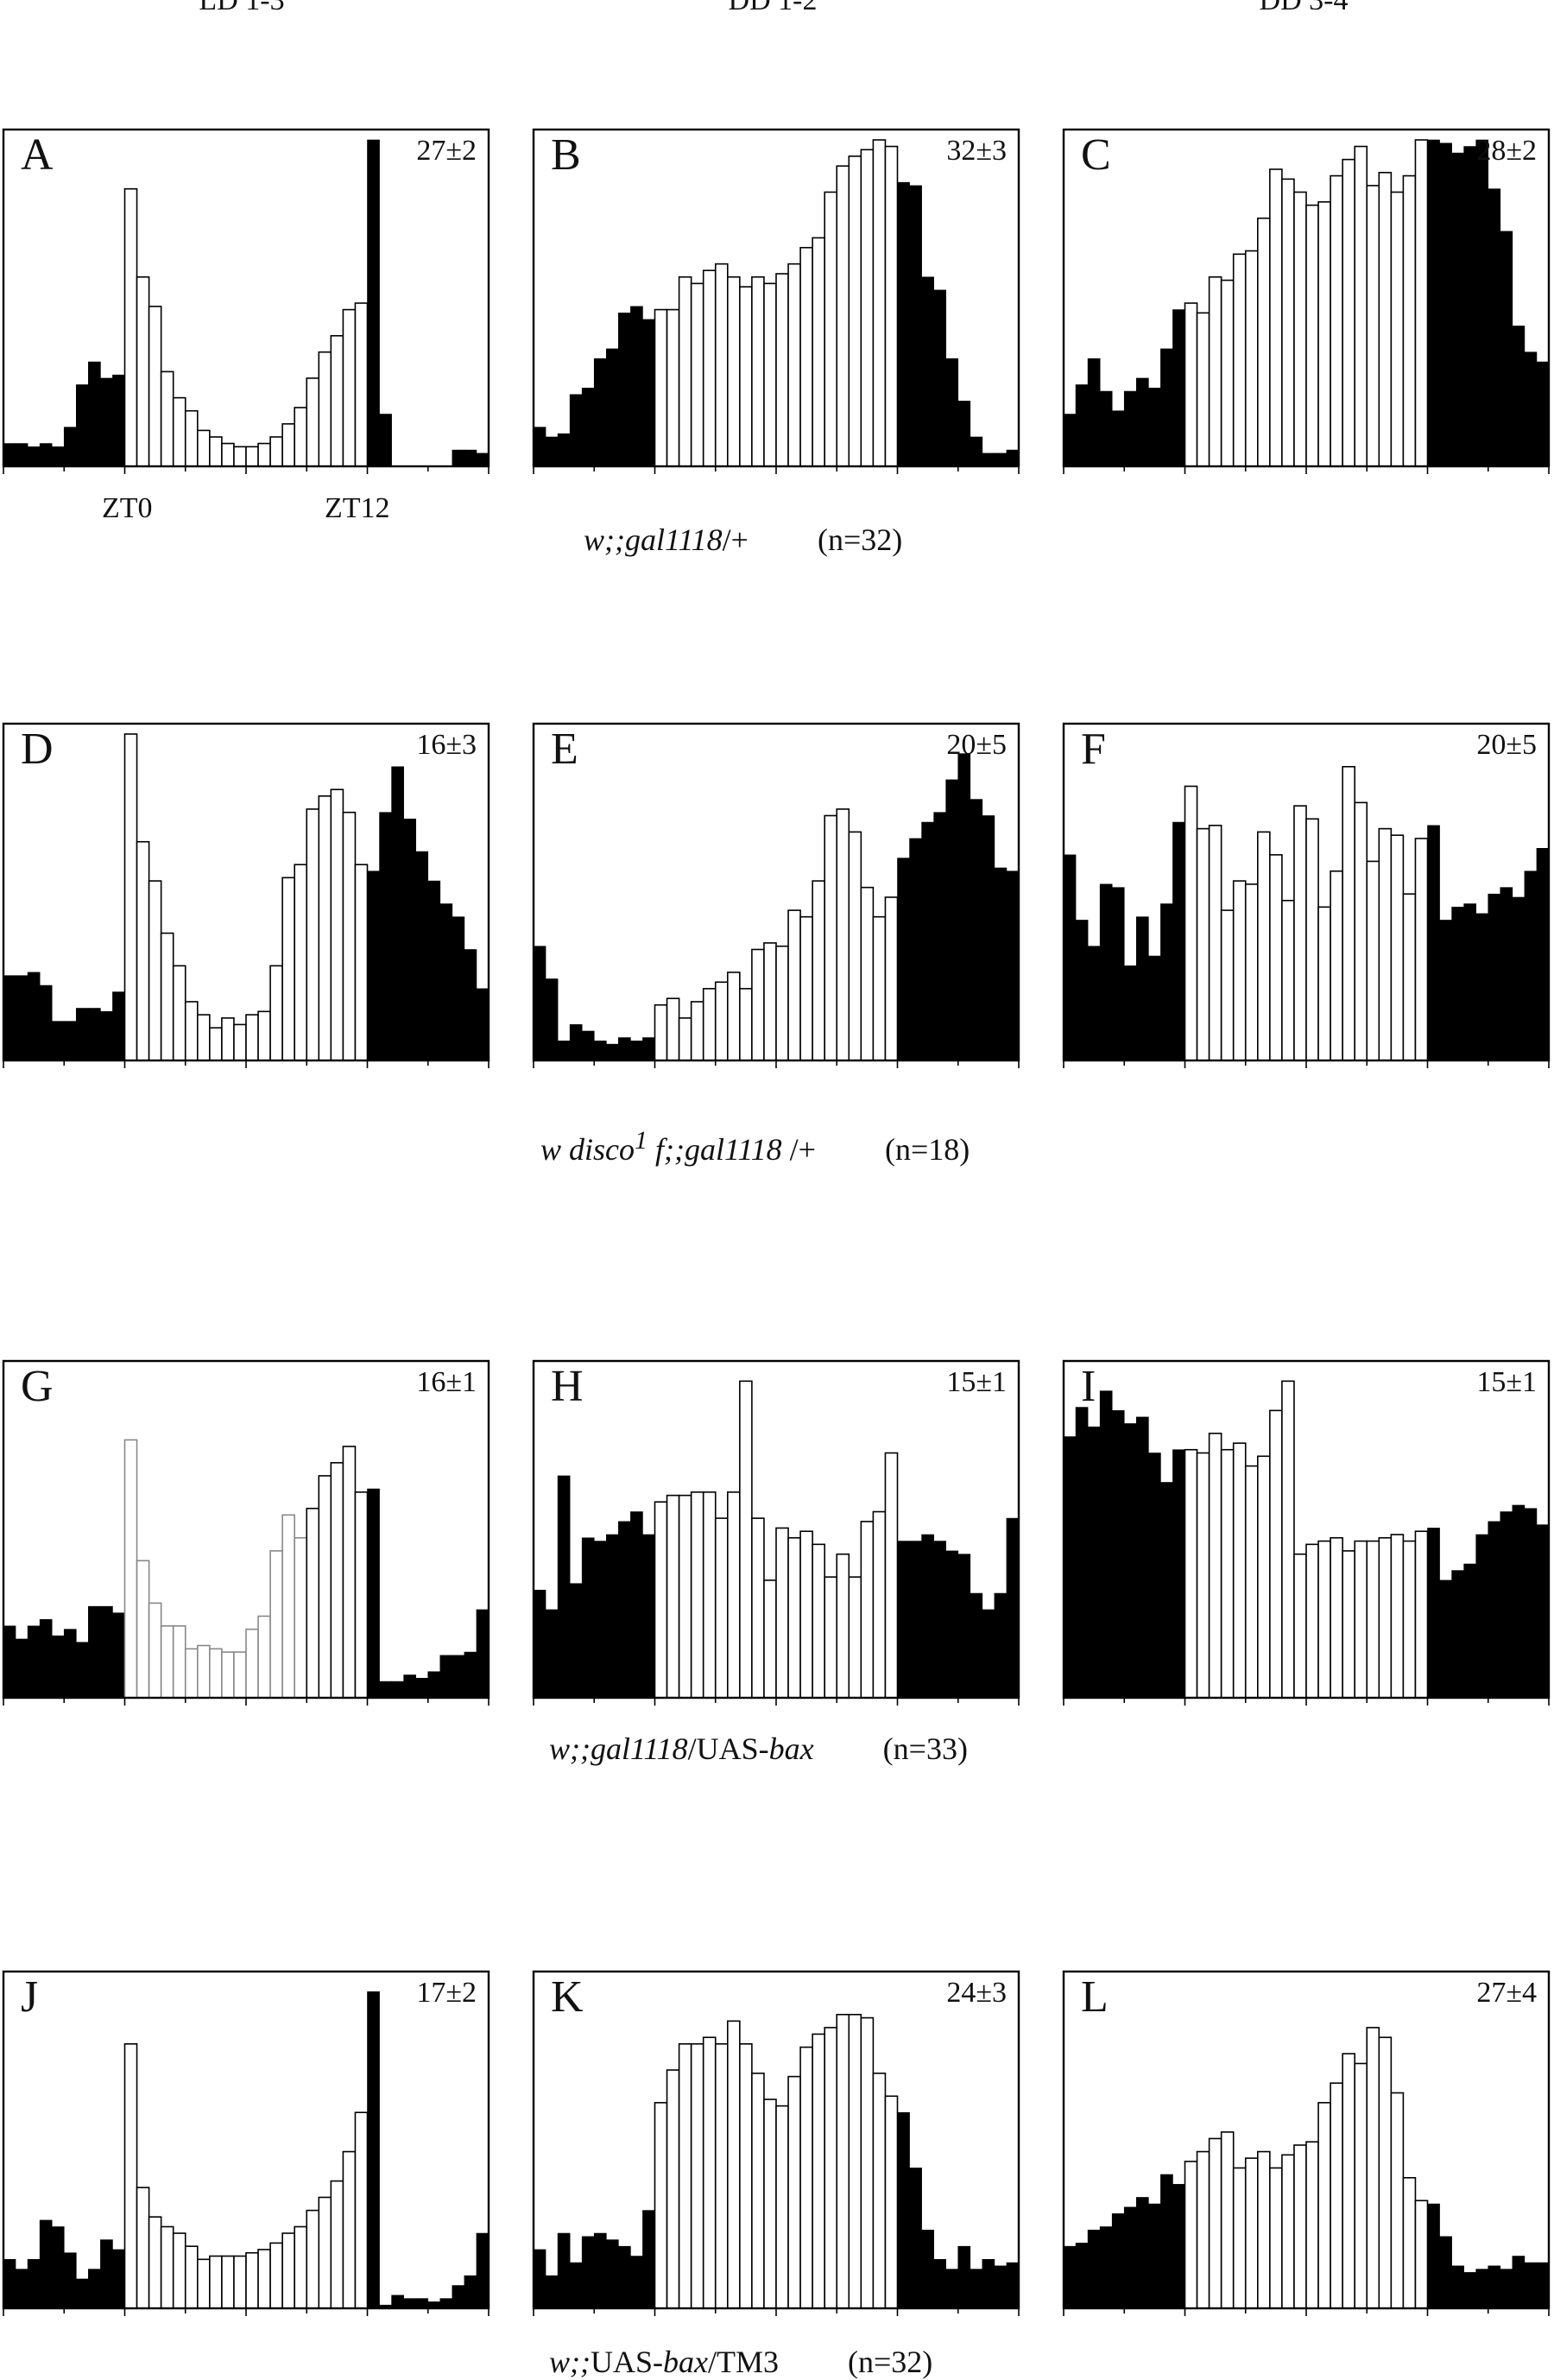 Image resolution: width=1554 pixels, height=2380 pixels. Describe the element at coordinates (1088, 1387) in the screenshot. I see `panel-letter: I` at that location.